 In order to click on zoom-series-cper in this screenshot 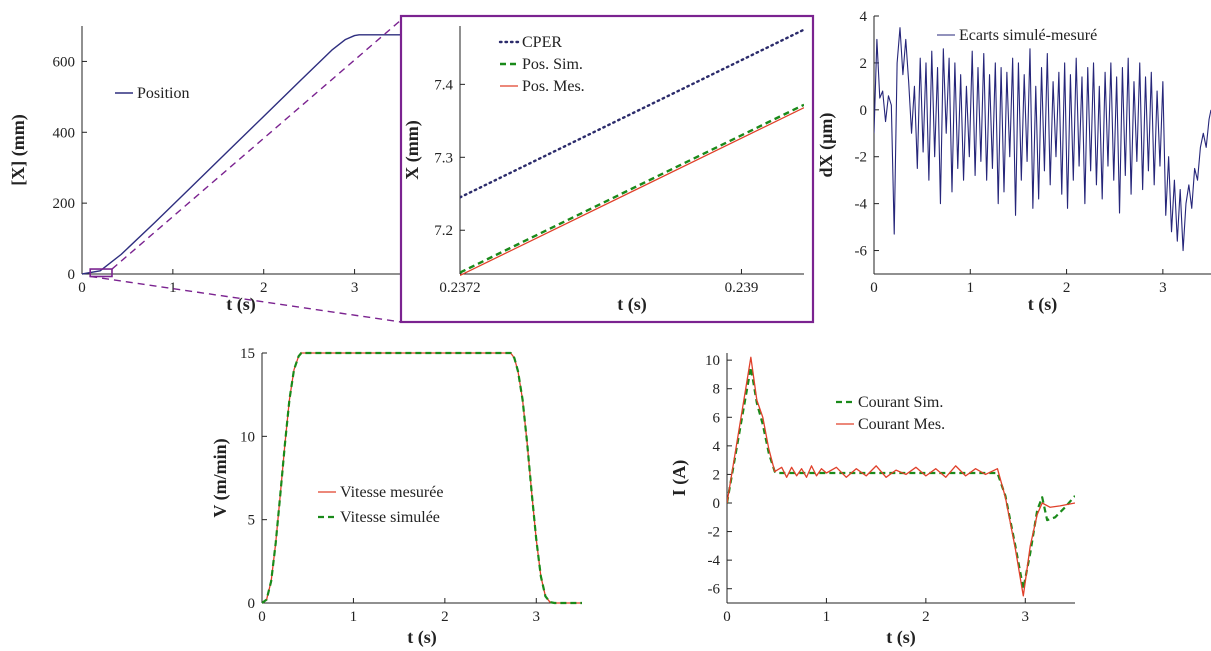, I will do `click(632, 113)`.